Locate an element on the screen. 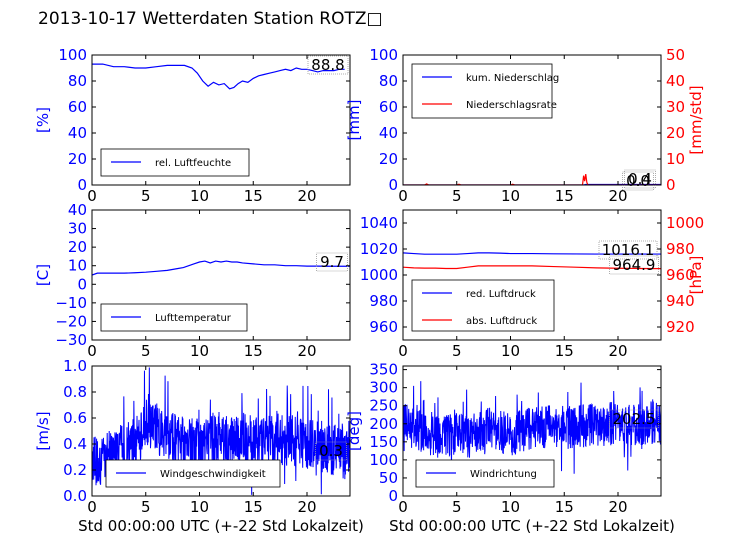  y-tick-label: −30 is located at coordinates (71, 340).